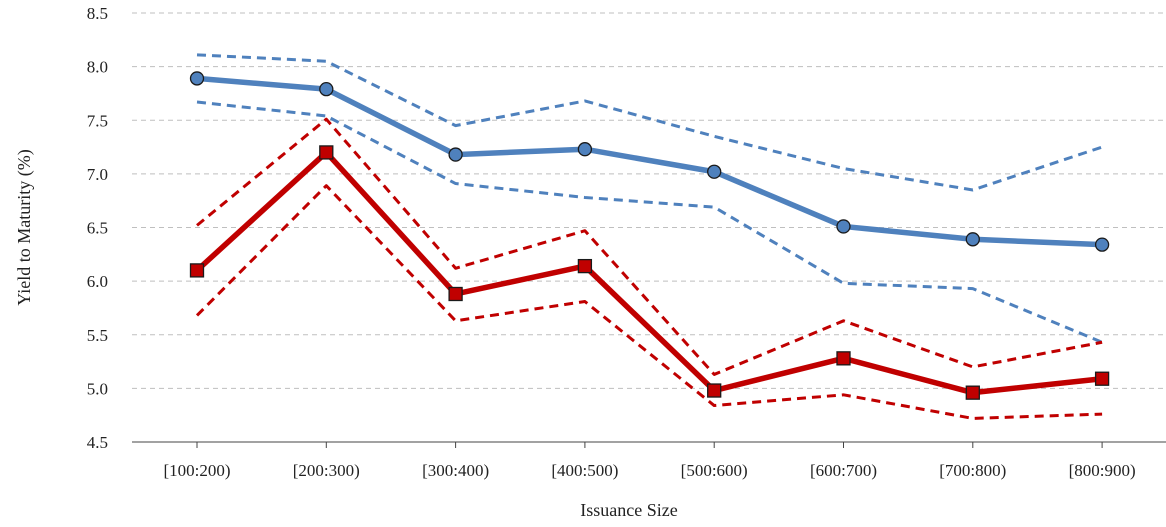 The width and height of the screenshot is (1166, 527). I want to click on x-axis-title: Issuance Size, so click(628, 510).